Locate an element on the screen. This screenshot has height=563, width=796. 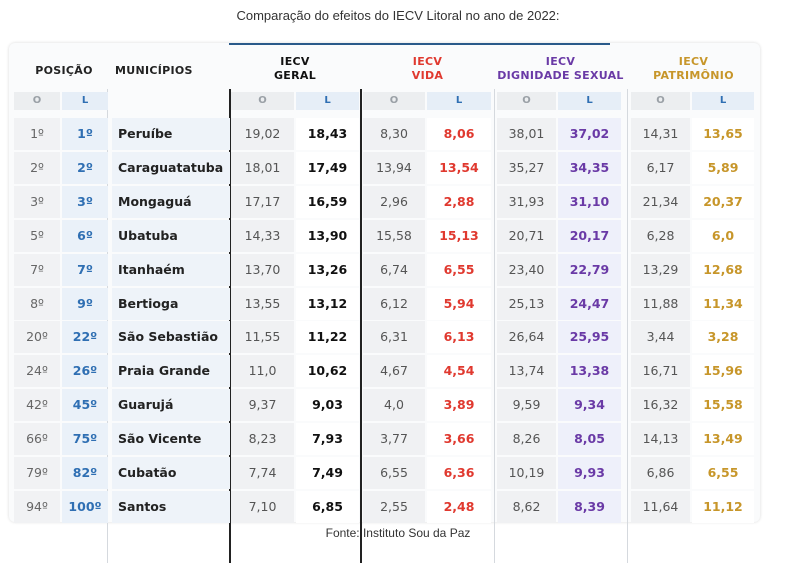
cell-patrimonio-o: 6,28 is located at coordinates (660, 235).